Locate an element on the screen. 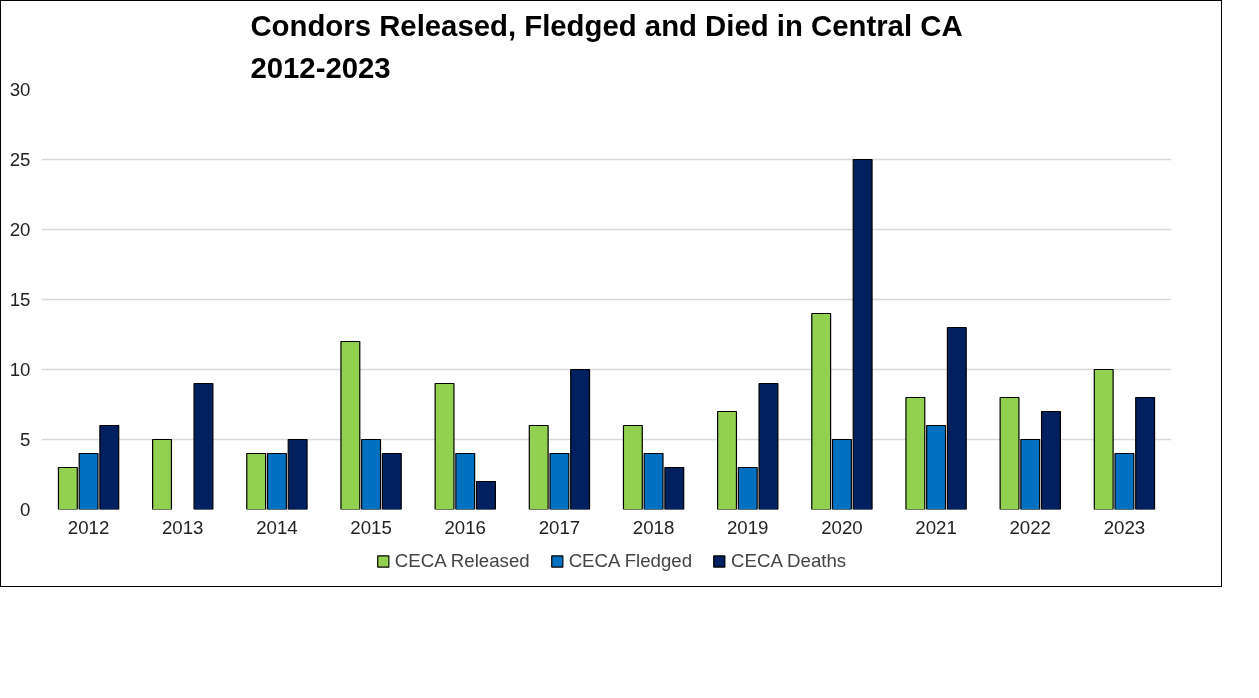 The width and height of the screenshot is (1259, 698). x-tick-label: 2019 is located at coordinates (748, 527).